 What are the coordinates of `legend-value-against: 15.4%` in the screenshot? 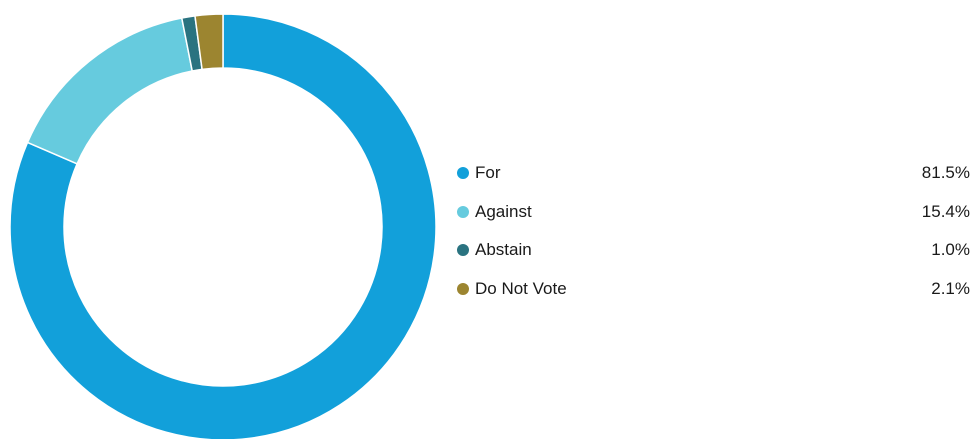 It's located at (945, 211).